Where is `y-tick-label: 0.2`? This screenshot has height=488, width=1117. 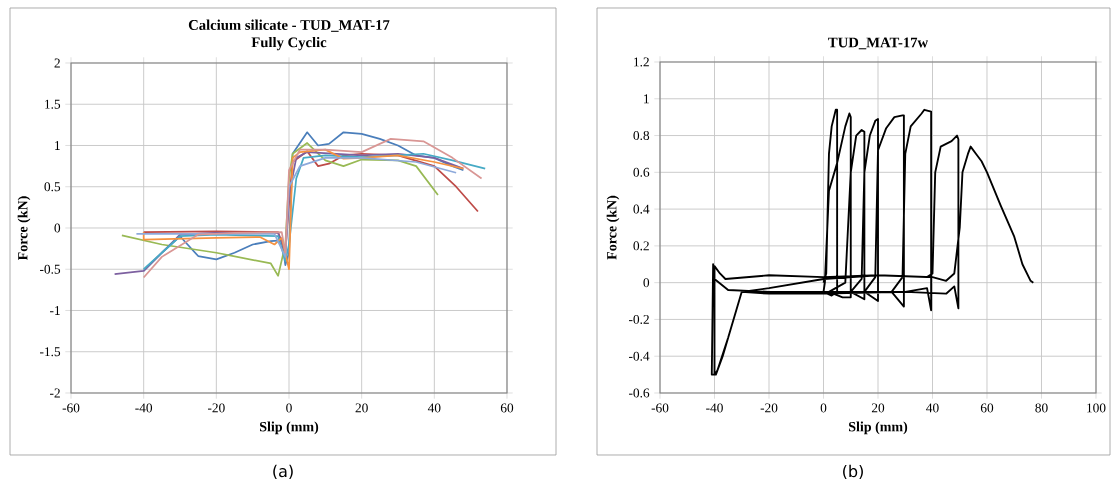 y-tick-label: 0.2 is located at coordinates (641, 246).